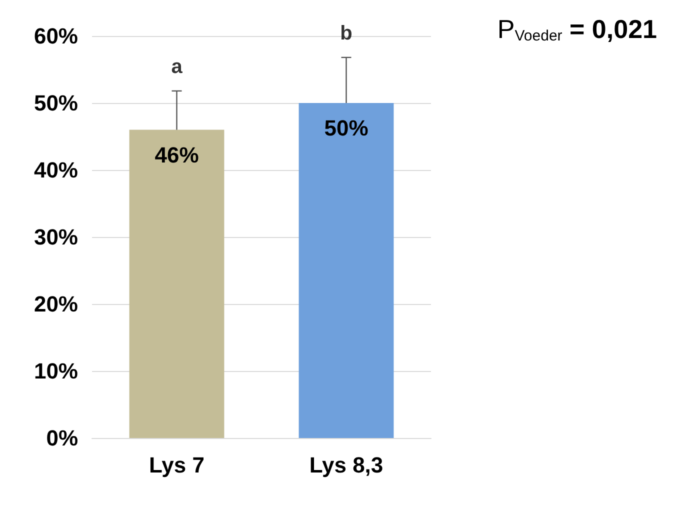 Image resolution: width=679 pixels, height=508 pixels. What do you see at coordinates (56, 371) in the screenshot?
I see `y-tick-label: 10%` at bounding box center [56, 371].